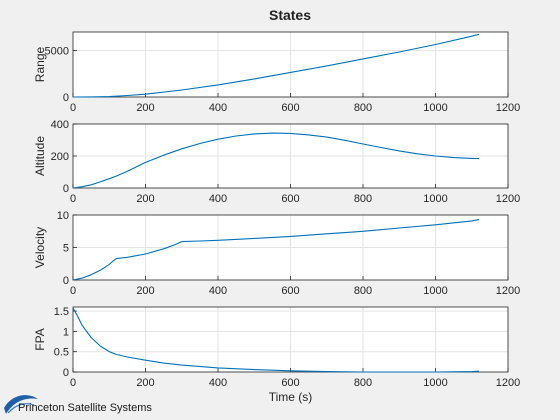  What do you see at coordinates (63, 216) in the screenshot?
I see `velocity-y-tick-label: 10` at bounding box center [63, 216].